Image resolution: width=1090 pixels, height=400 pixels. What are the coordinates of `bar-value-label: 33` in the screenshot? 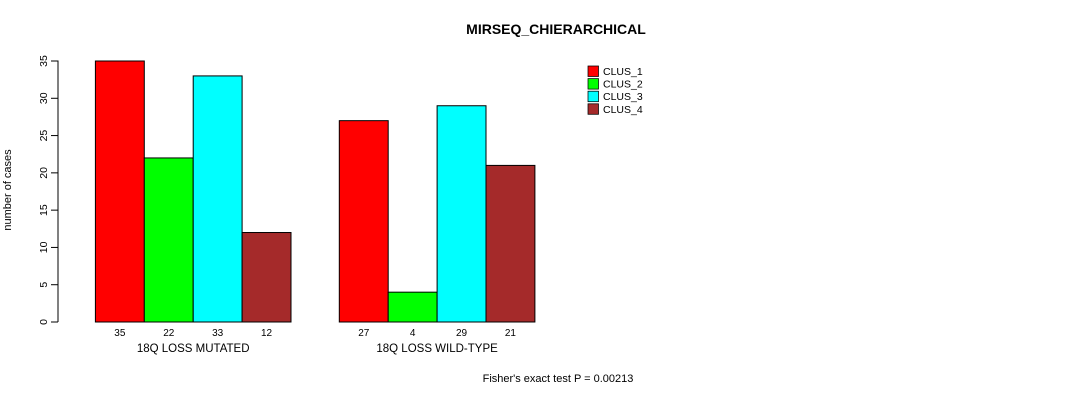 It's located at (218, 333).